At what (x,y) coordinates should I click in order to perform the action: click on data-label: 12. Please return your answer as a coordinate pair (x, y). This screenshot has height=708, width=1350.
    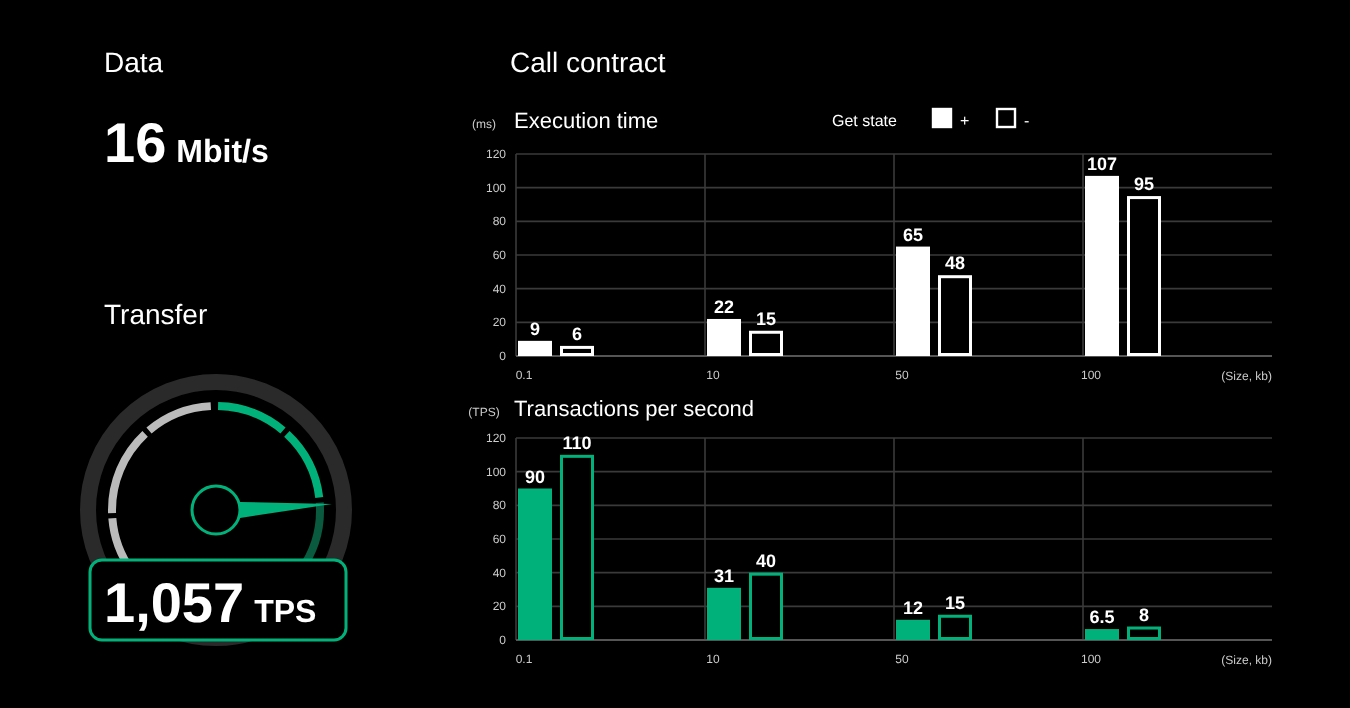
    Looking at the image, I should click on (913, 607).